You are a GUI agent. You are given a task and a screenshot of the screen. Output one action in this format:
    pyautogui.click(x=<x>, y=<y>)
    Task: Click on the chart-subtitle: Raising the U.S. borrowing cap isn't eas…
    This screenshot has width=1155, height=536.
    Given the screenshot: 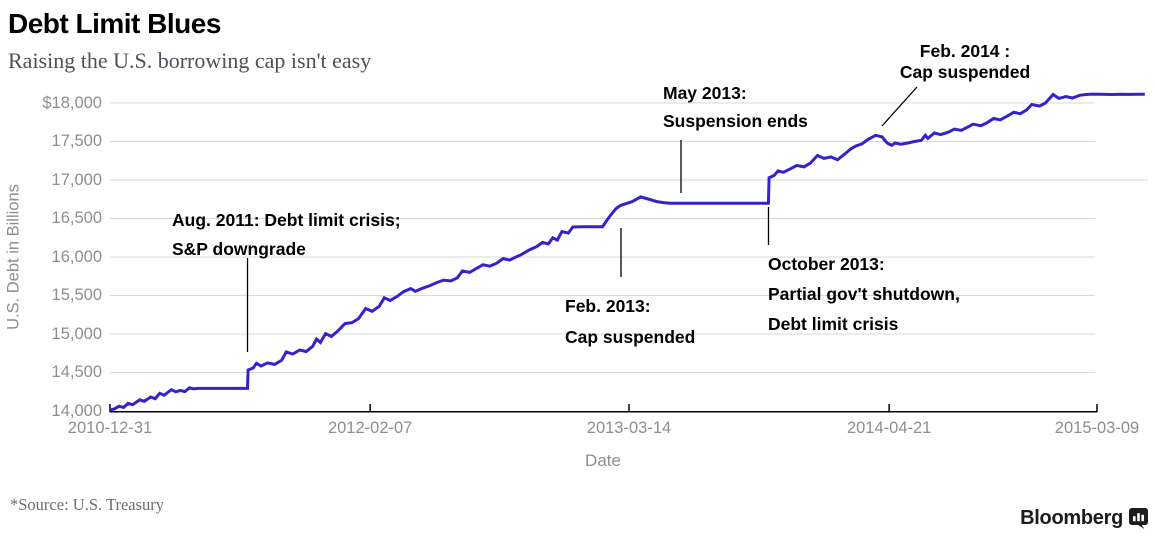 What is the action you would take?
    pyautogui.click(x=190, y=60)
    